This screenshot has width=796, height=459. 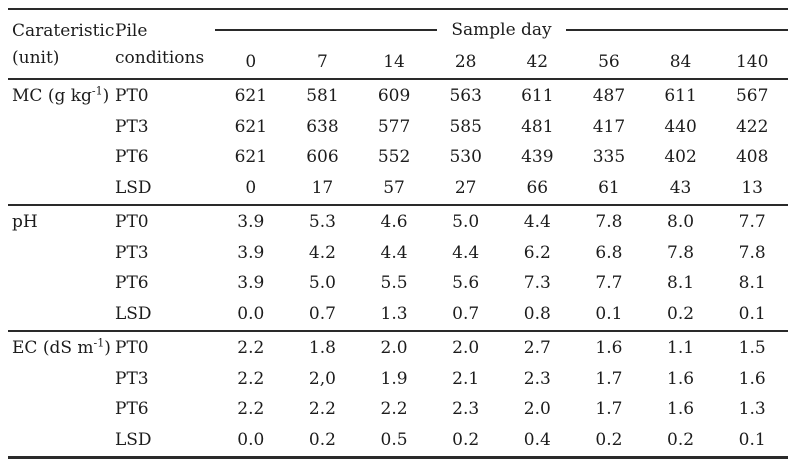 I want to click on day-column-header: 140, so click(x=752, y=62).